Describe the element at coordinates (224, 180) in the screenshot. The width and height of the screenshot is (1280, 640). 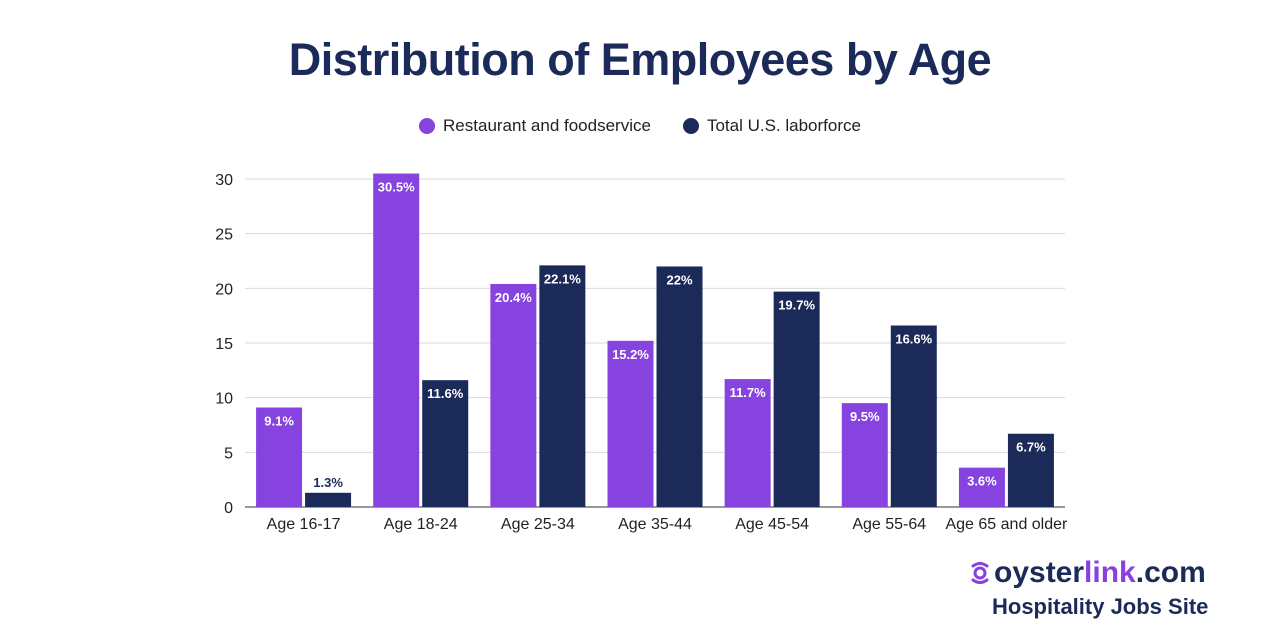
I see `y-tick-label: 30` at that location.